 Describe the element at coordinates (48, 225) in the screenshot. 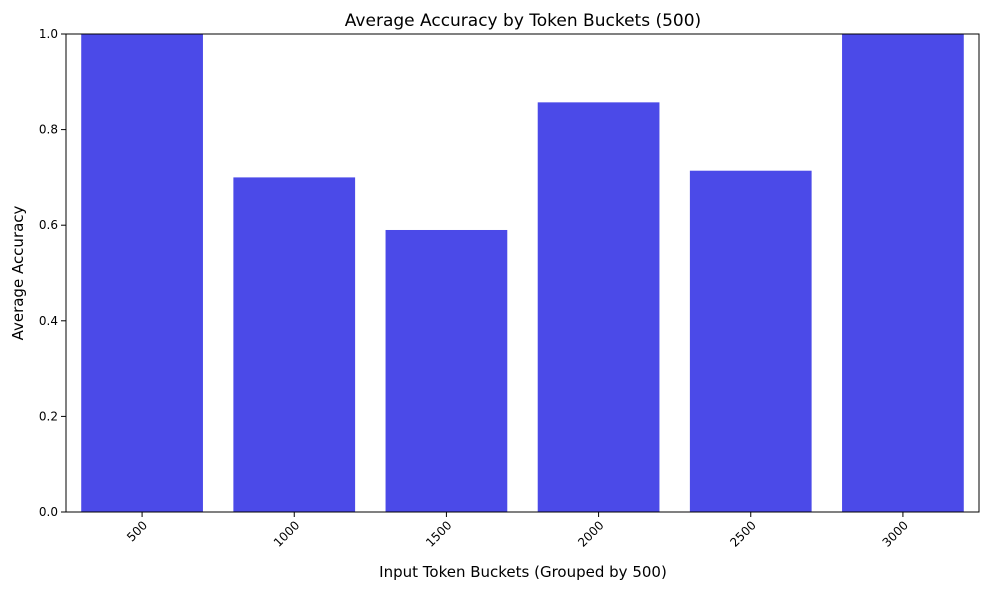

I see `y-tick-label: 0.6` at that location.